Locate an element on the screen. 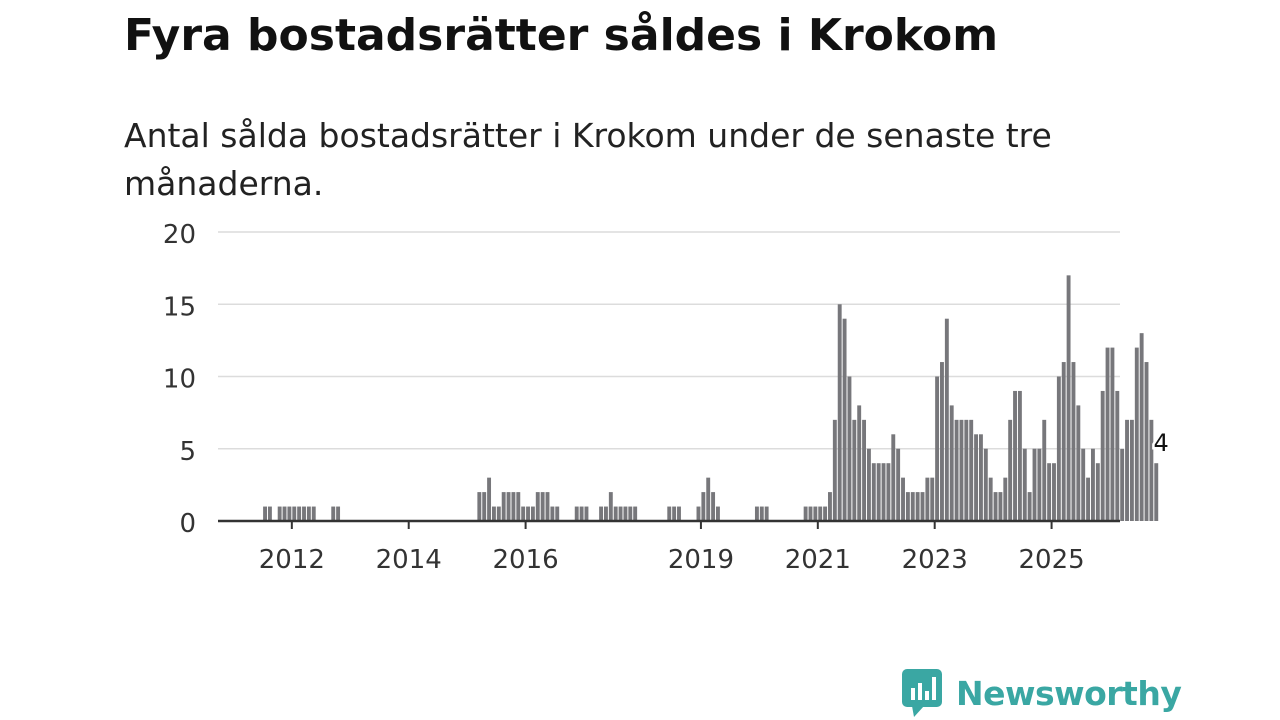  chart-title: Fyra bostadsrätter såldes i Krokom is located at coordinates (561, 35).